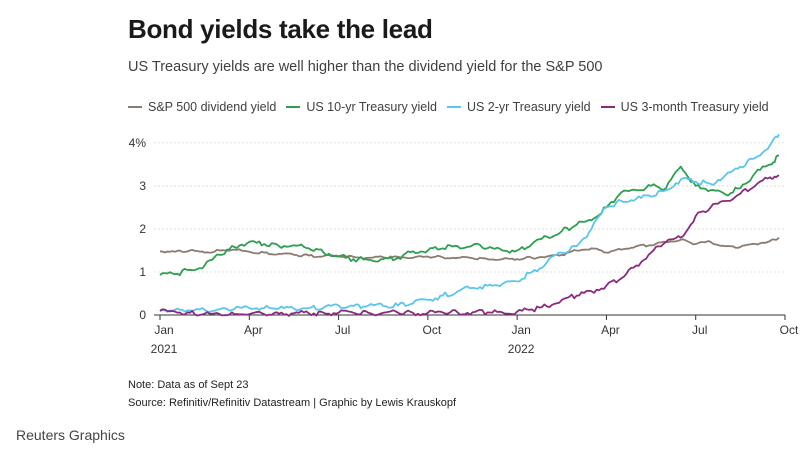 The width and height of the screenshot is (810, 455). Describe the element at coordinates (142, 186) in the screenshot. I see `y-tick-label: 3` at that location.